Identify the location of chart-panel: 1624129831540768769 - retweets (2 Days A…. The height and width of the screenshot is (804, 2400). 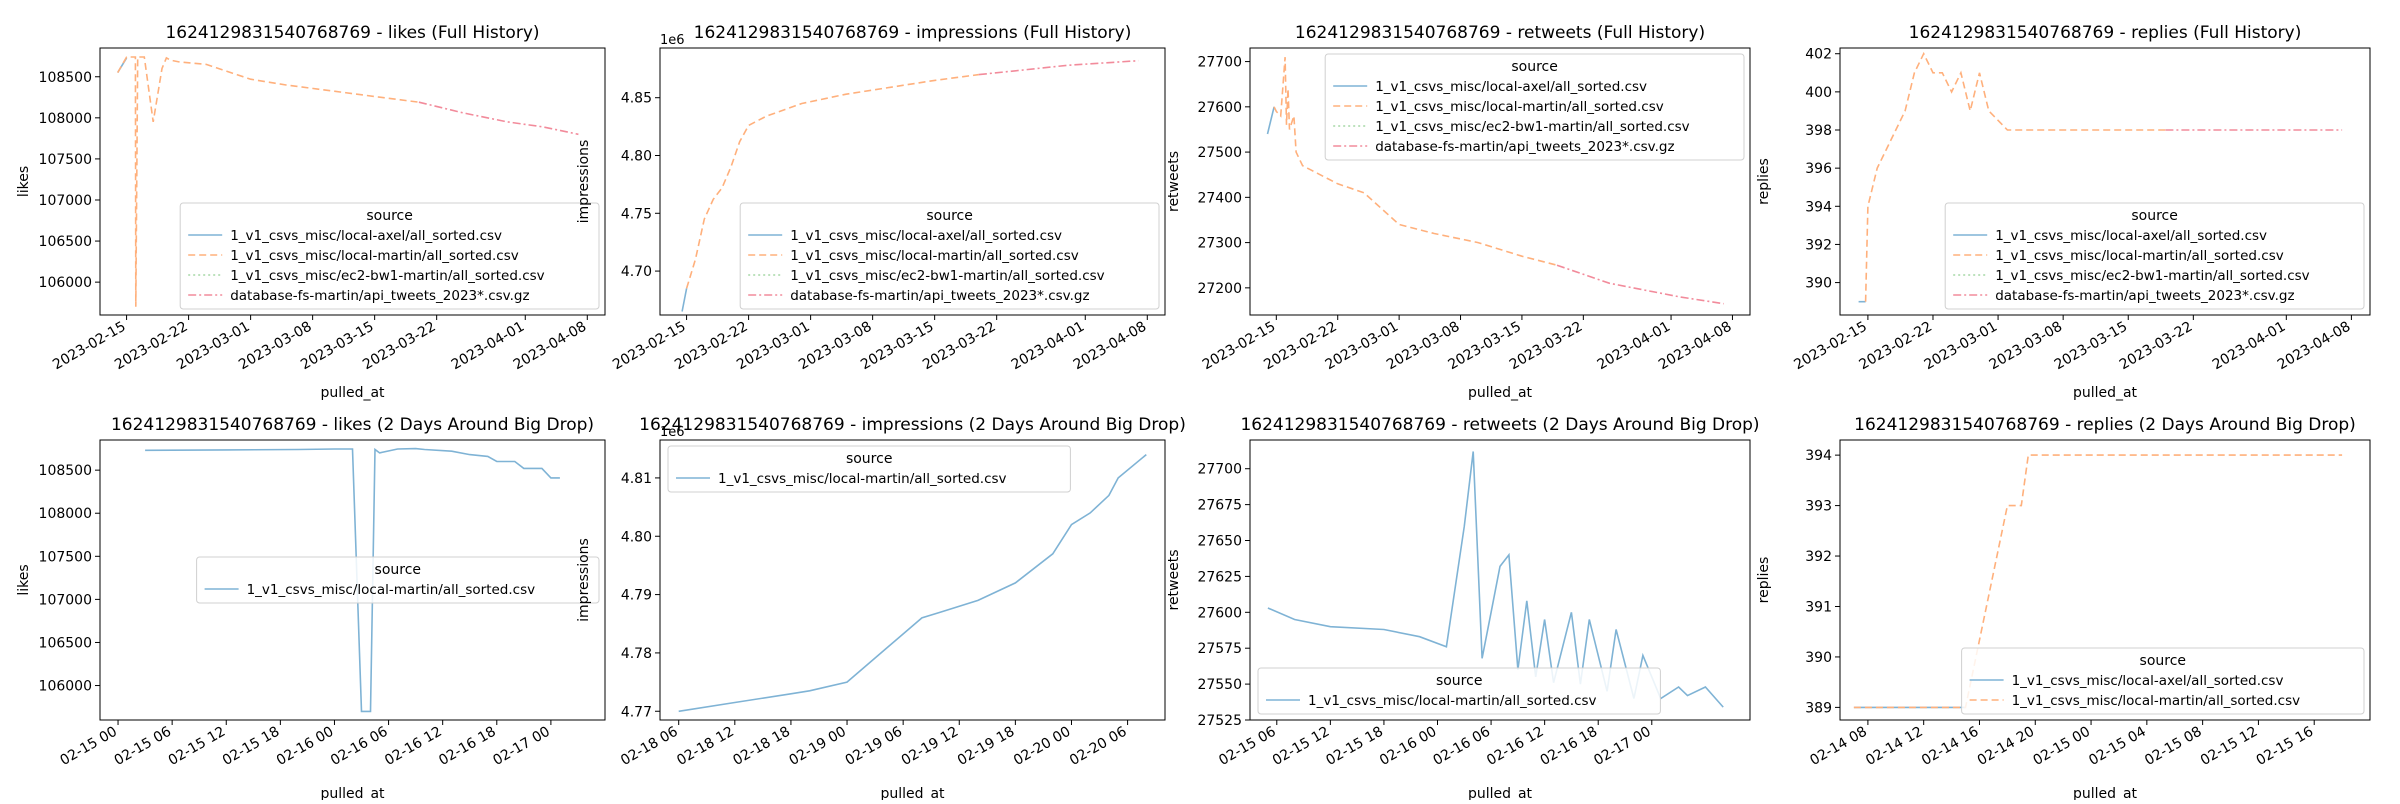
(1463, 608).